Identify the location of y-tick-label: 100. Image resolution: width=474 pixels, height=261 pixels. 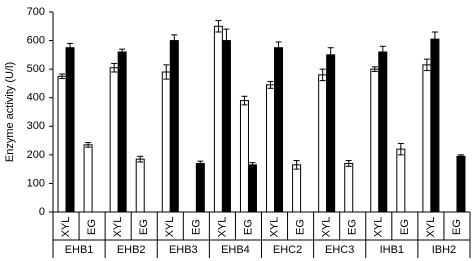
(36, 183).